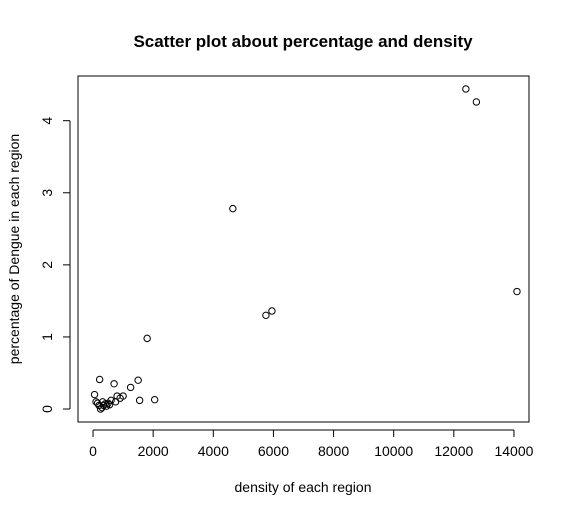 The height and width of the screenshot is (516, 570). Describe the element at coordinates (303, 487) in the screenshot. I see `x-axis-label: density of each region` at that location.